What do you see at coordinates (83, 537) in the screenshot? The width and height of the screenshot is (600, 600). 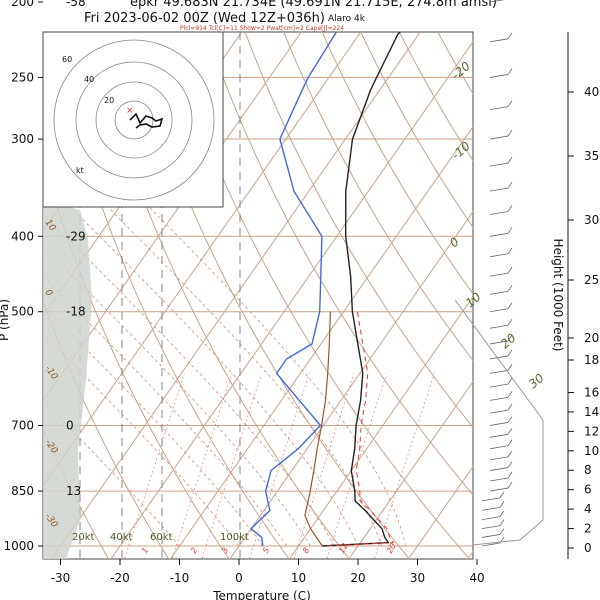 I see `wind-speed-label: 20kt` at bounding box center [83, 537].